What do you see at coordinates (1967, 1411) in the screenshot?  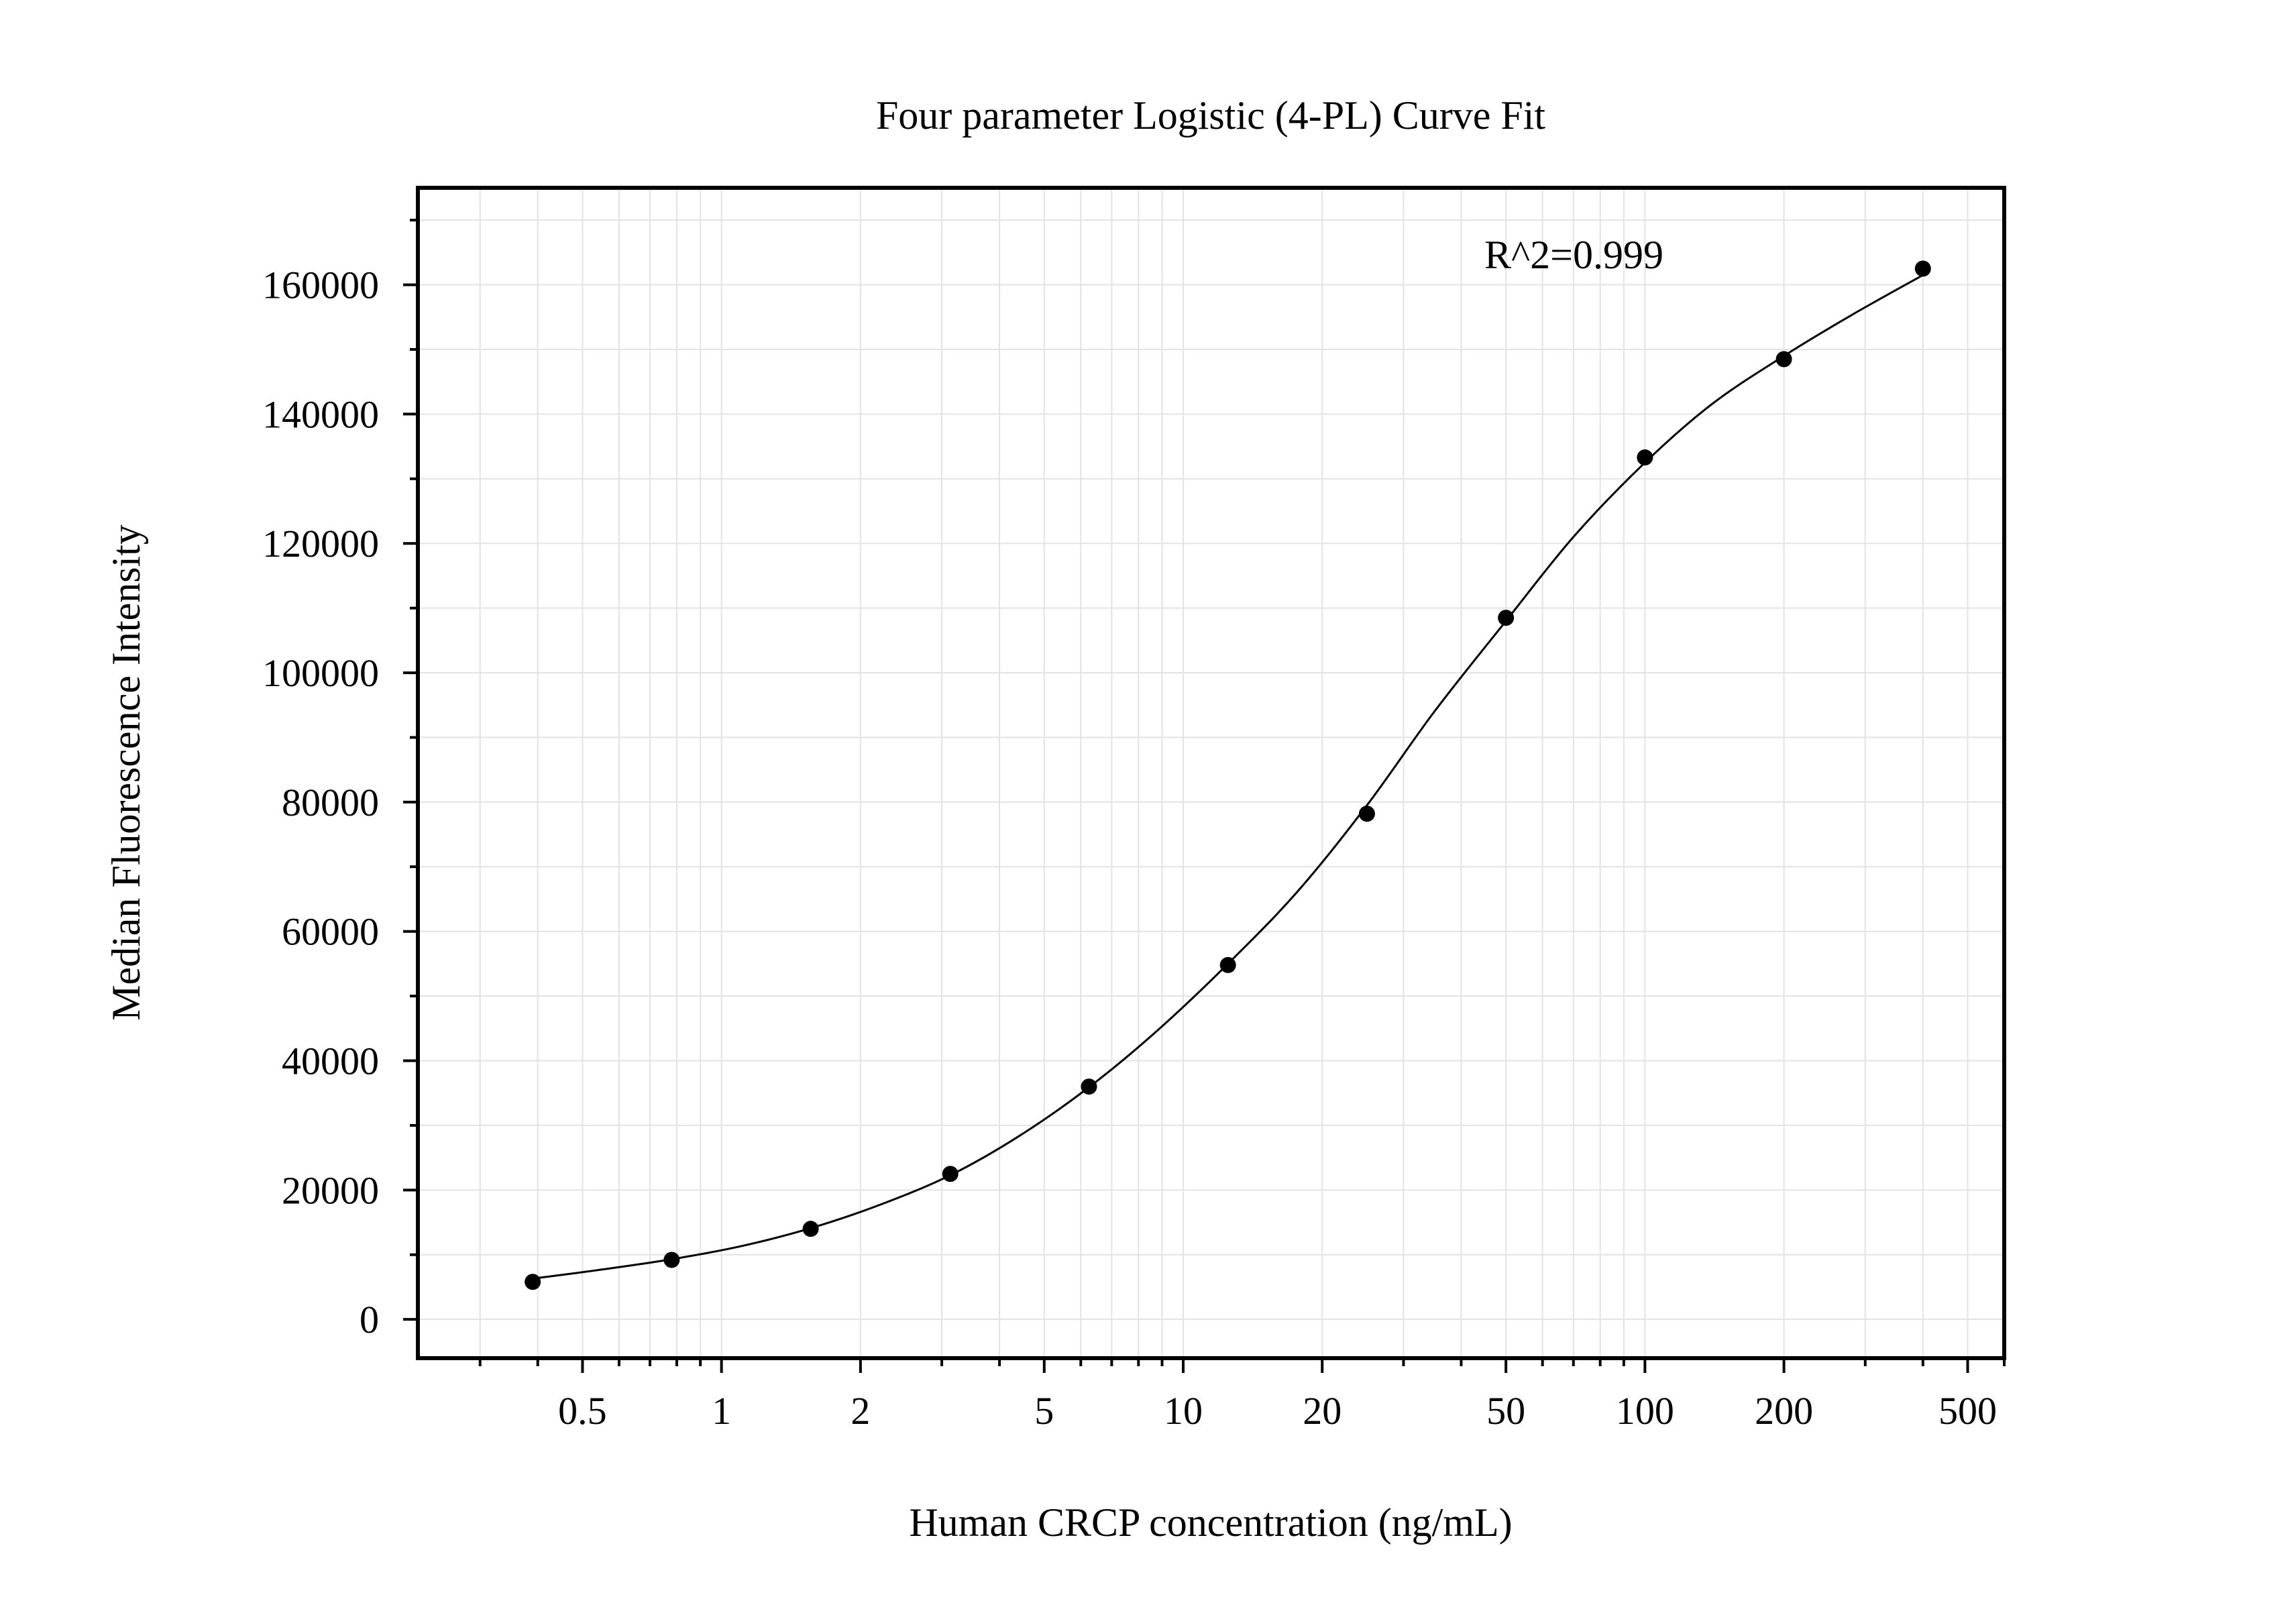 I see `x-tick-label: 500` at bounding box center [1967, 1411].